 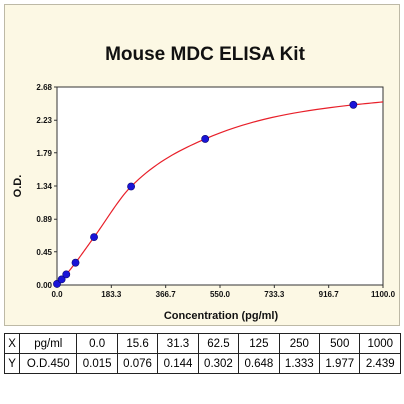 What do you see at coordinates (178, 363) in the screenshot?
I see `table-cell: 0.144` at bounding box center [178, 363].